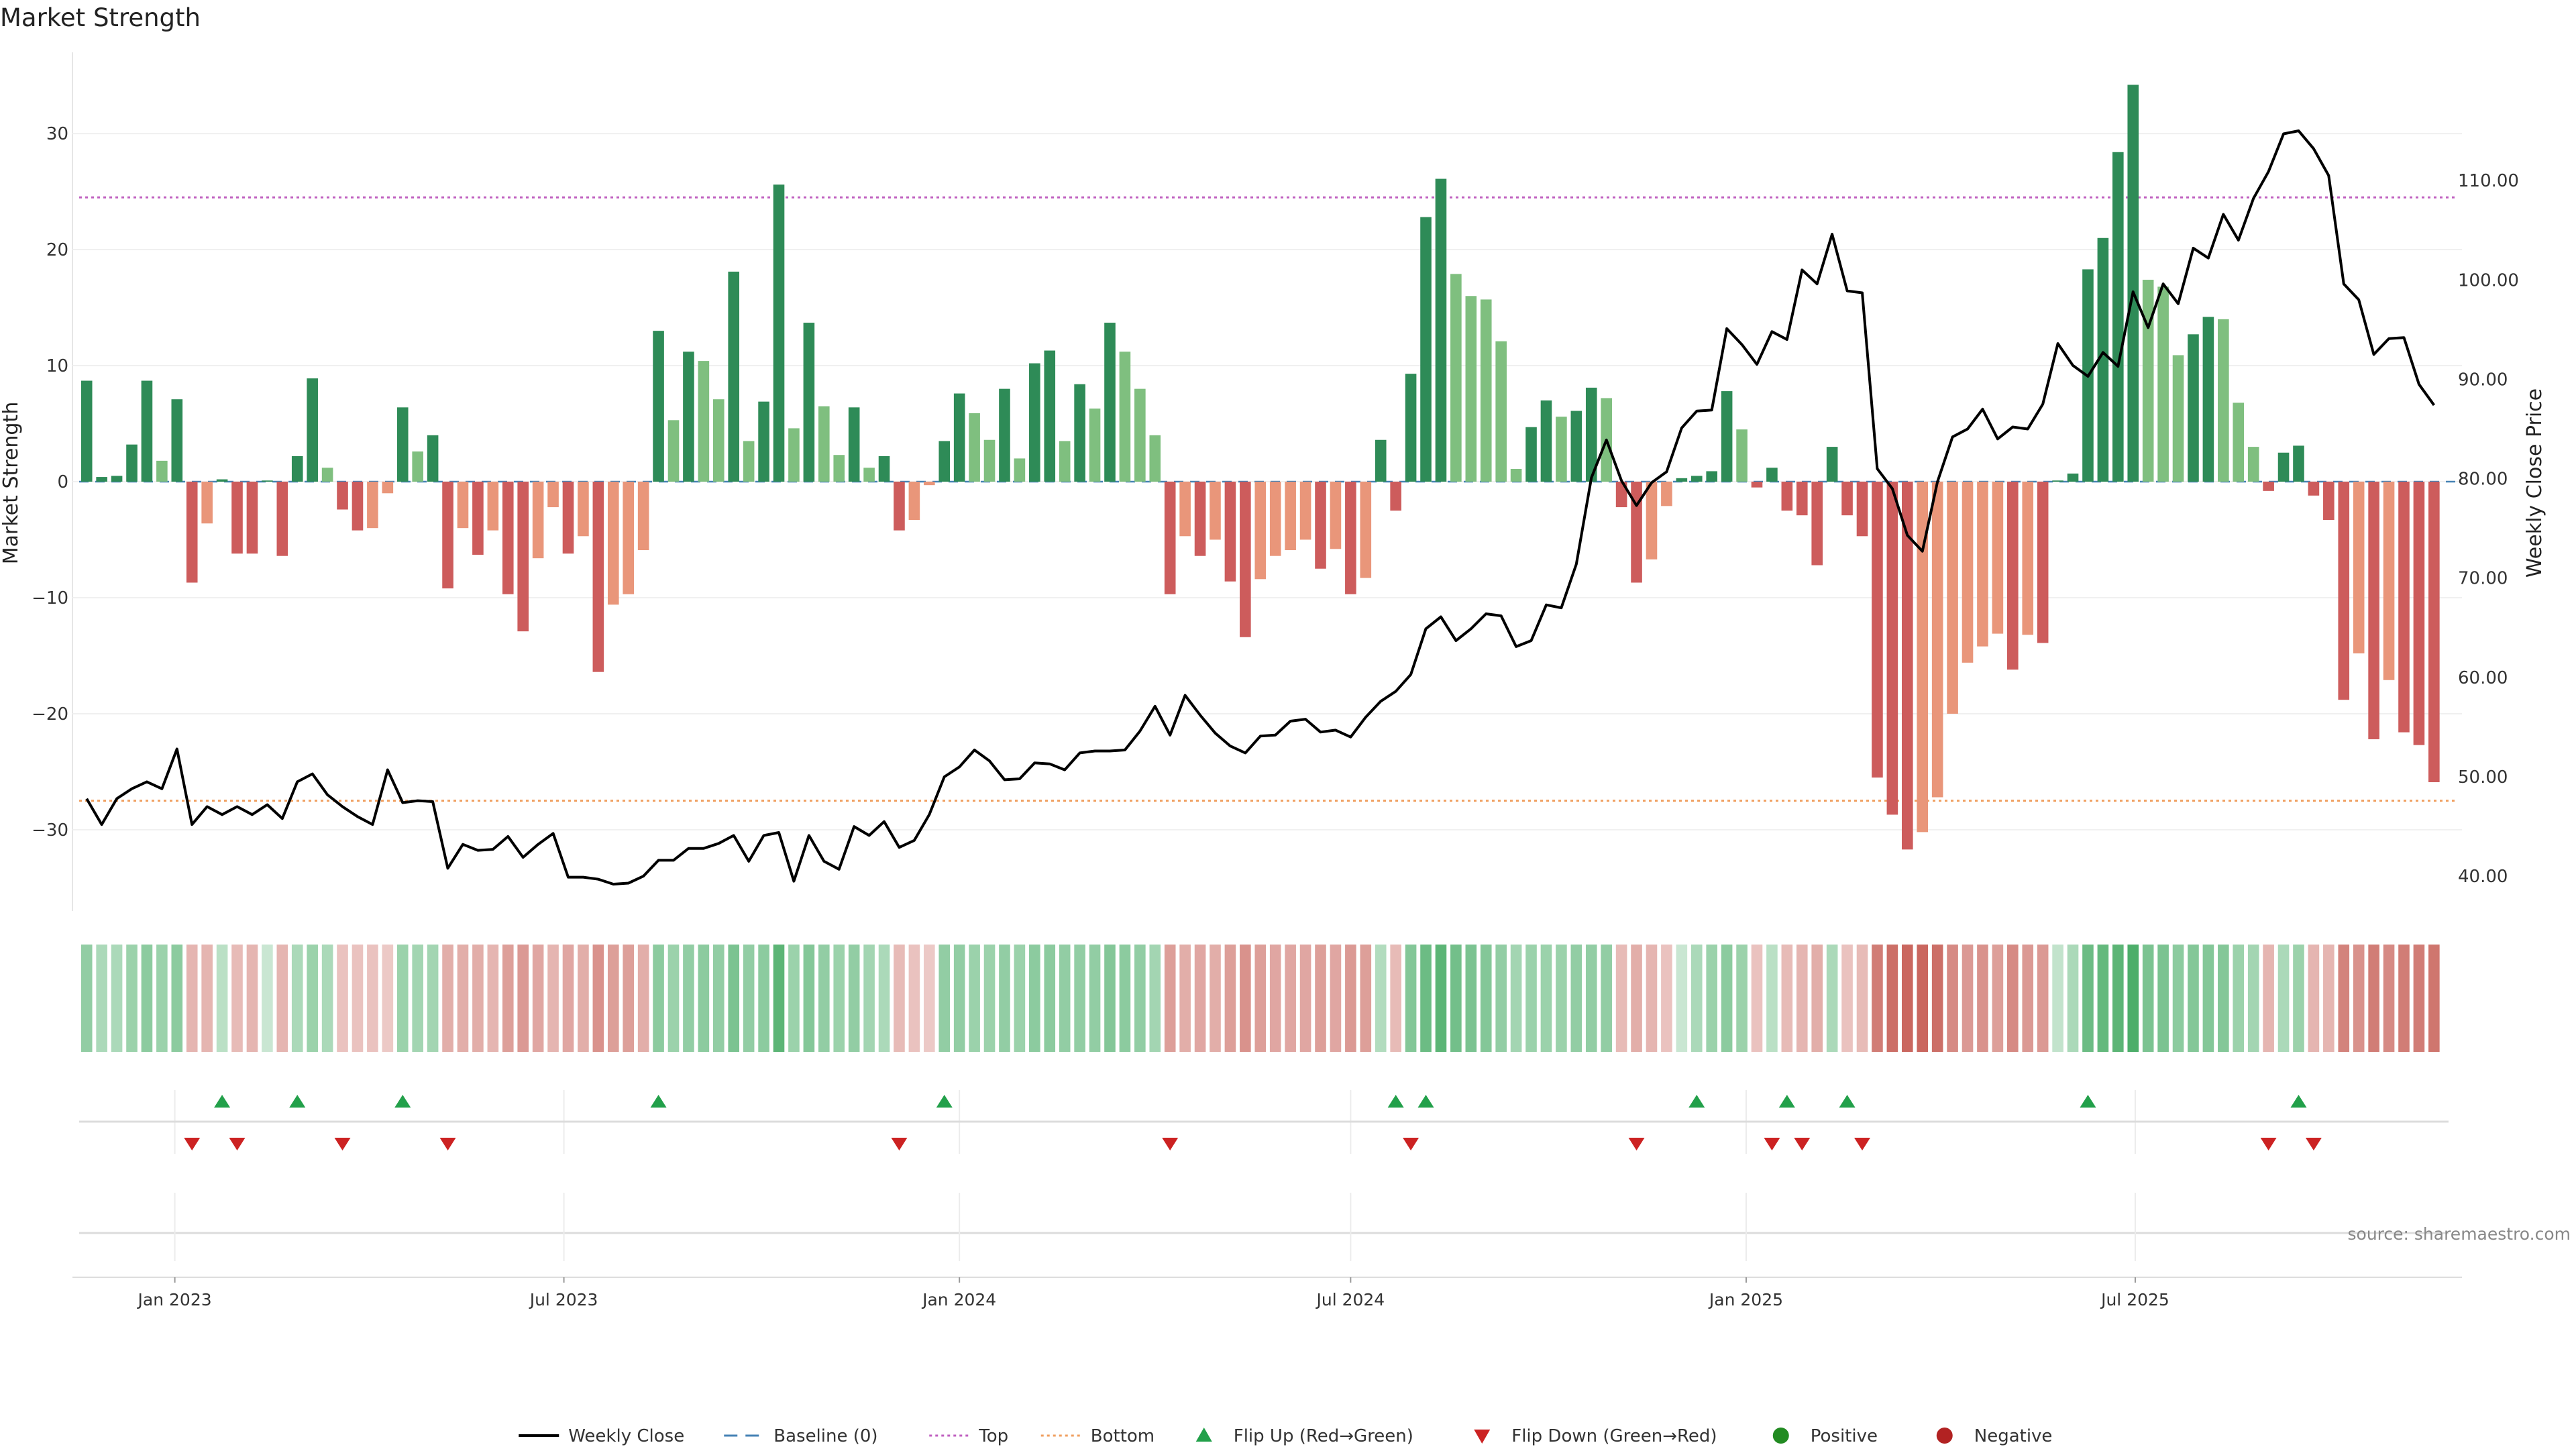  Describe the element at coordinates (2488, 181) in the screenshot. I see `y-right-tick-label: 110.00` at that location.